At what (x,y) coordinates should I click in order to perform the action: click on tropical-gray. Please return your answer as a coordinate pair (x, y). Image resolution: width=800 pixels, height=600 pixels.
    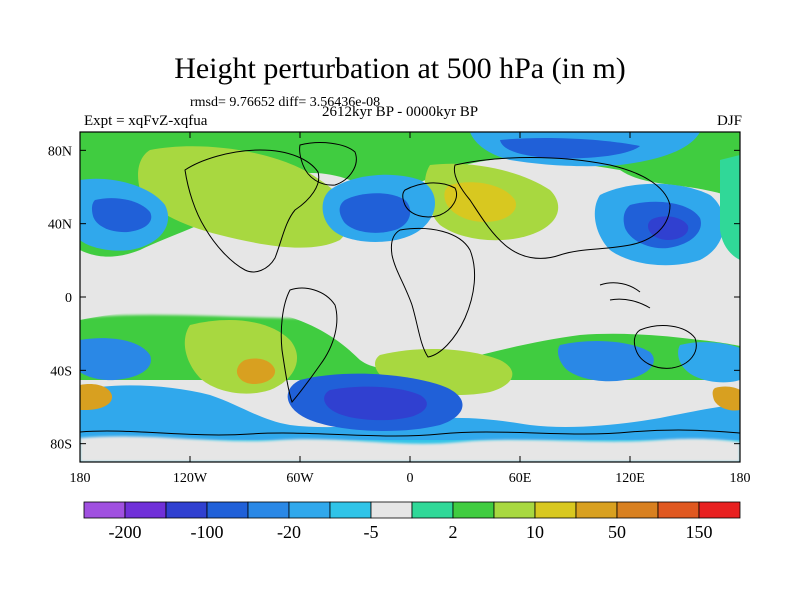
    Looking at the image, I should click on (410, 291).